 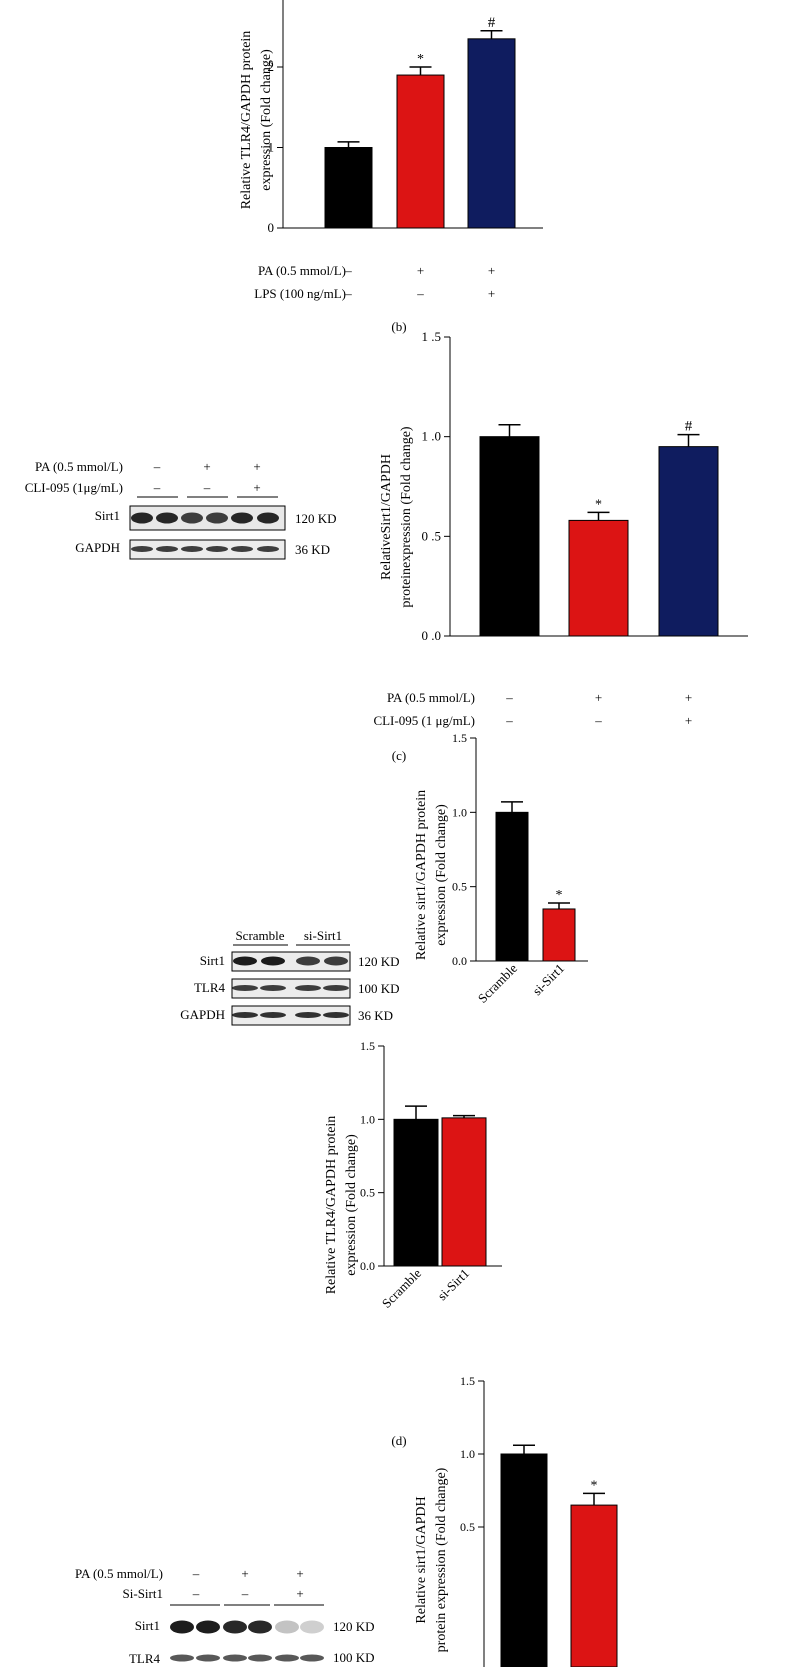 What do you see at coordinates (559, 895) in the screenshot?
I see `chart-d1-significance-label: *` at bounding box center [559, 895].